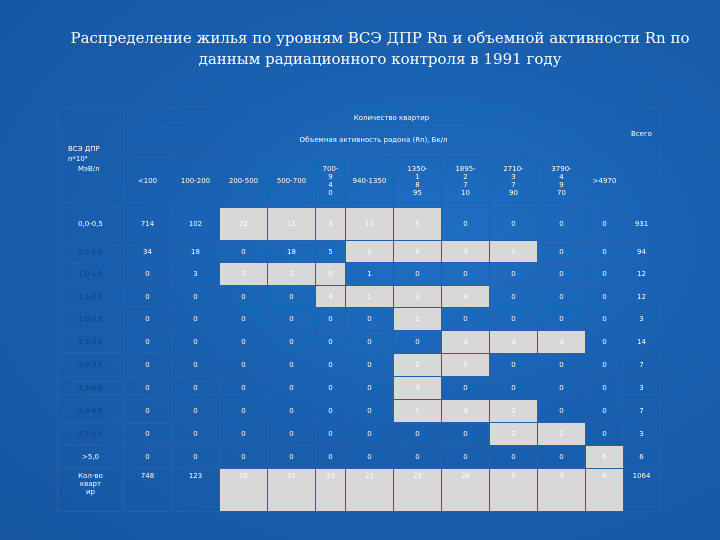  I want to click on table-row: 4,5-5,0 0 0 0 0 0 0 0 0 2 1 0 3, so click(358, 434).